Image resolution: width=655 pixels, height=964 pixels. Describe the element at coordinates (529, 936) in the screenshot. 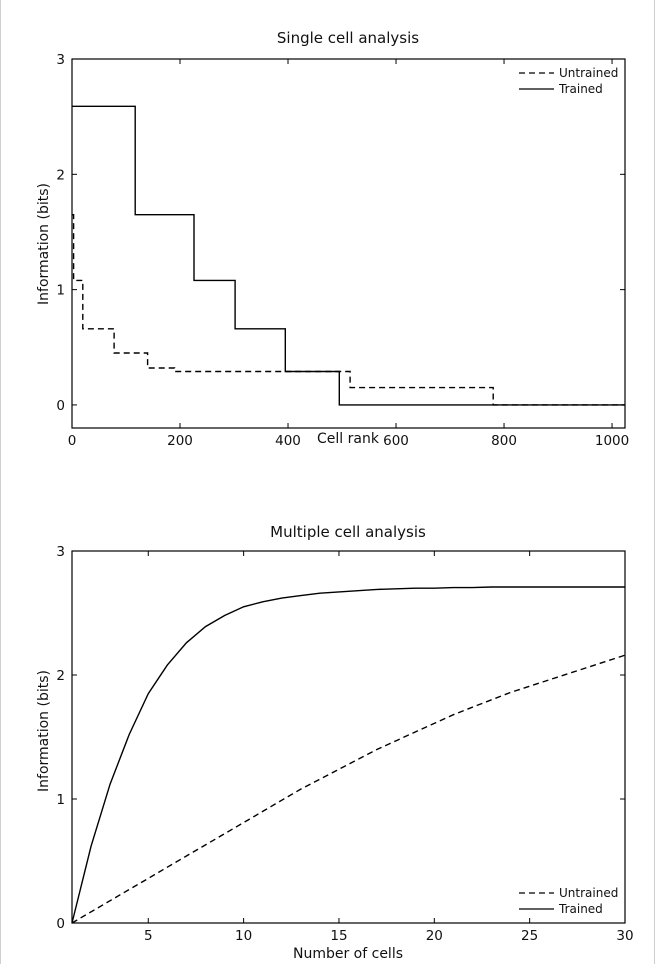

I see `x-tick-label: 25` at that location.